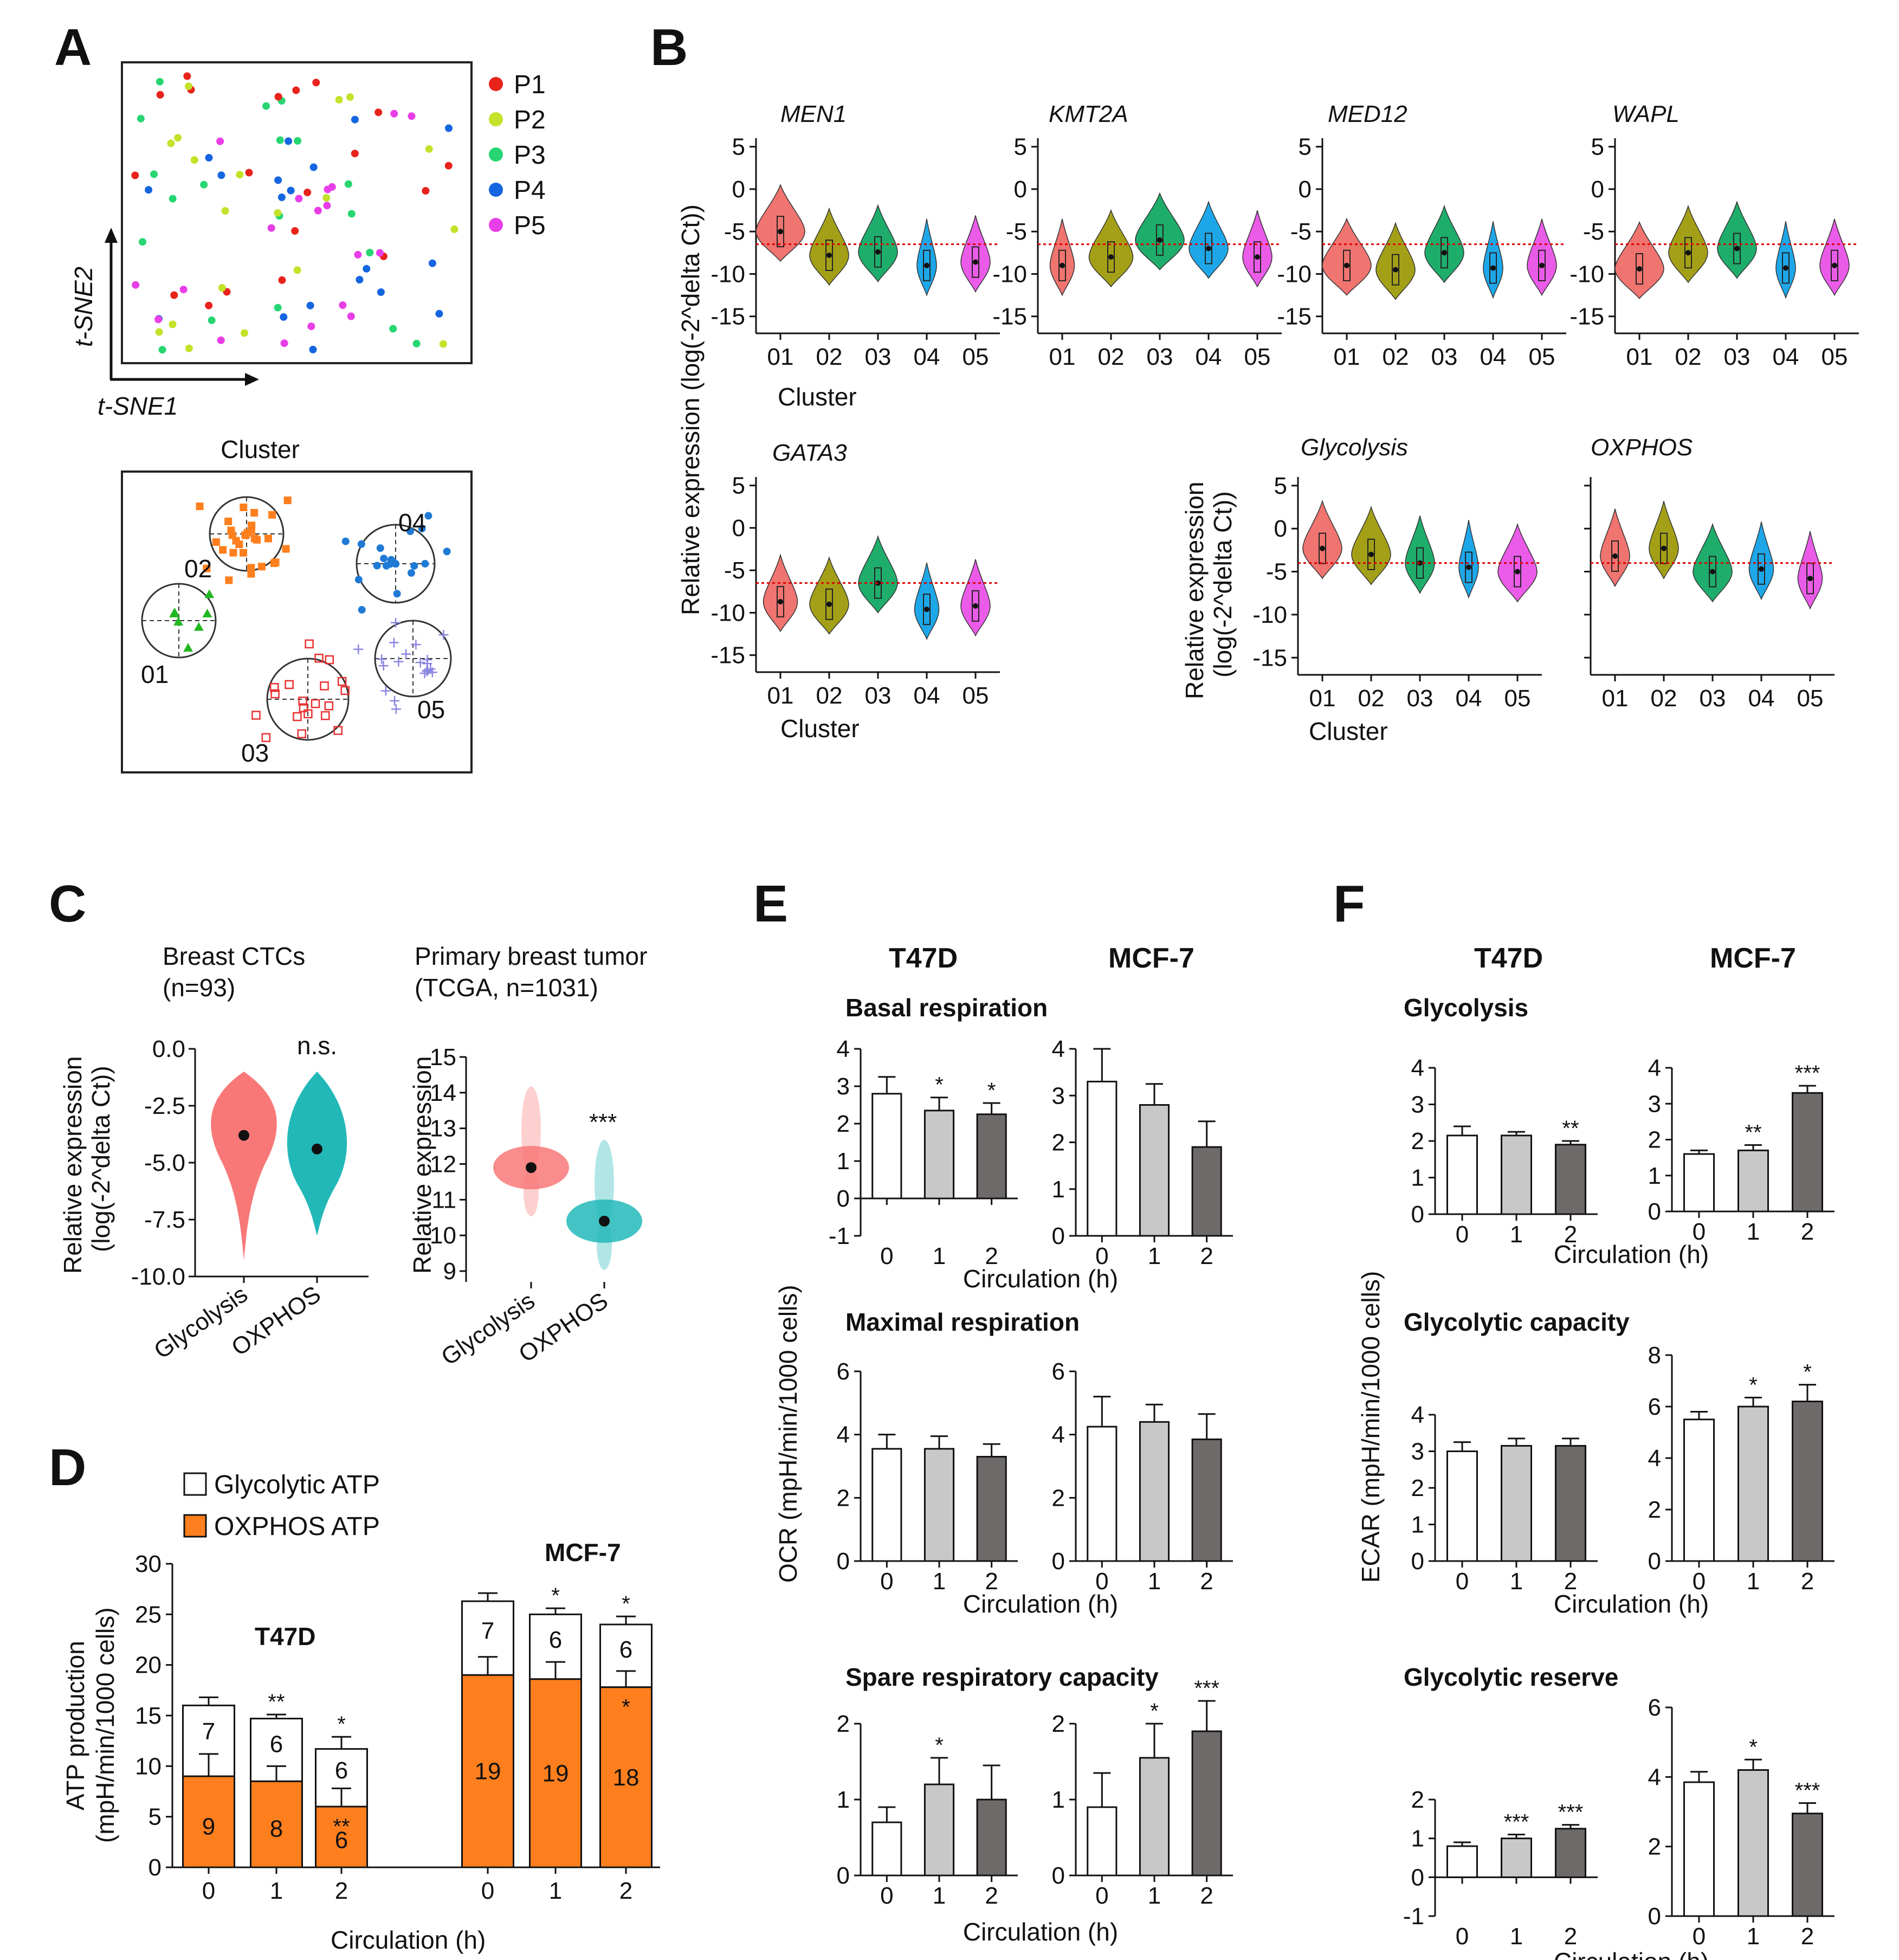  Describe the element at coordinates (530, 84) in the screenshot. I see `legend-label-p1: P1` at that location.